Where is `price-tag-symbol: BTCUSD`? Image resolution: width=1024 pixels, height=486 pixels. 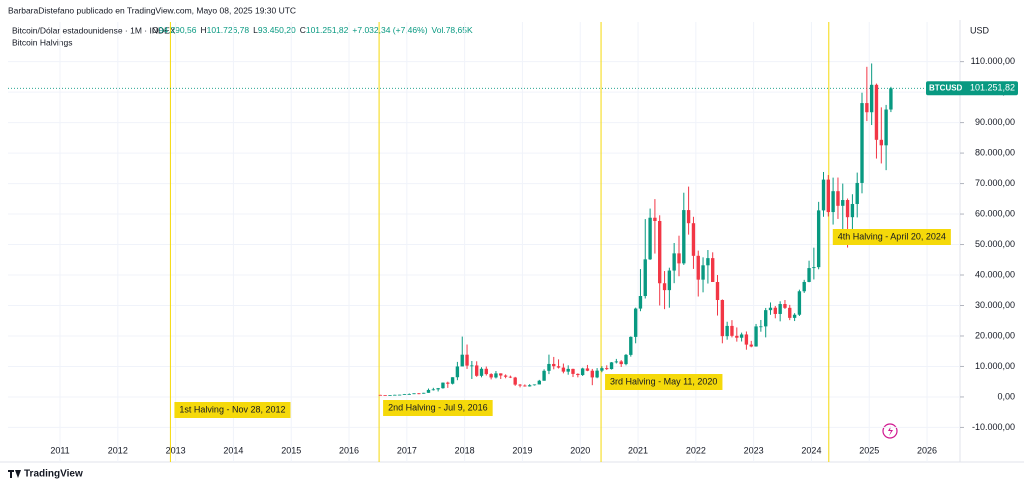
price-tag-symbol: BTCUSD is located at coordinates (946, 87).